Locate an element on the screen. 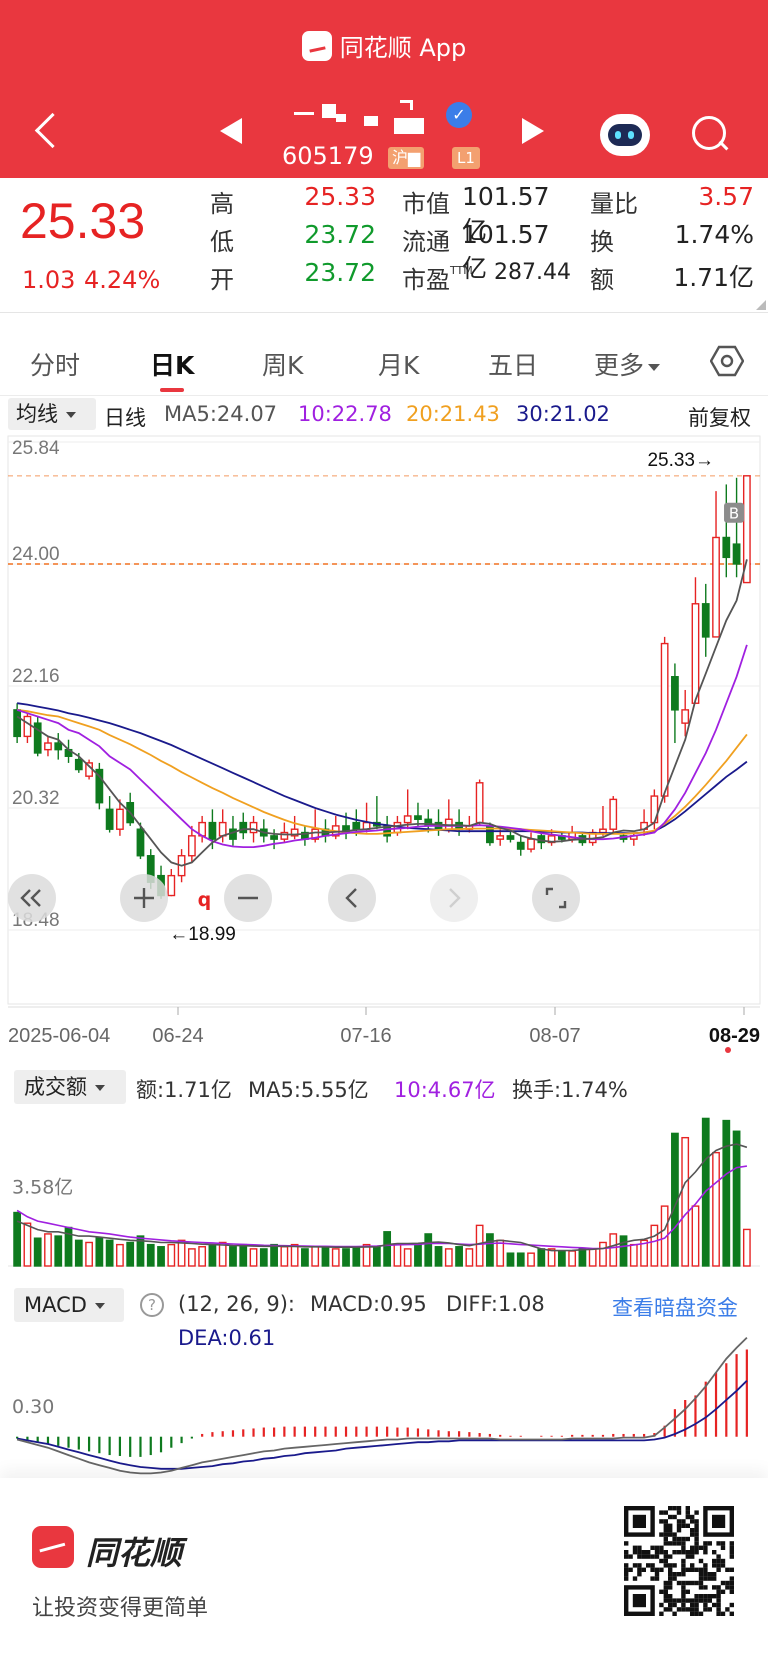 The height and width of the screenshot is (1663, 768). dark-pool-funds-link: 查看暗盘资金 is located at coordinates (675, 1308).